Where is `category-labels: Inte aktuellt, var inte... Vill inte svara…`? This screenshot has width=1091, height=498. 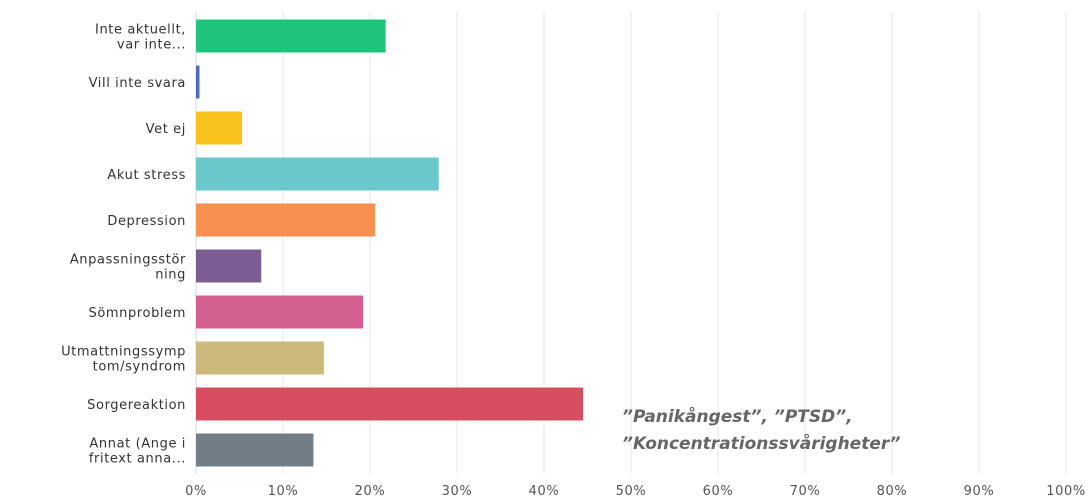 category-labels: Inte aktuellt, var inte... Vill inte svara… is located at coordinates (124, 245).